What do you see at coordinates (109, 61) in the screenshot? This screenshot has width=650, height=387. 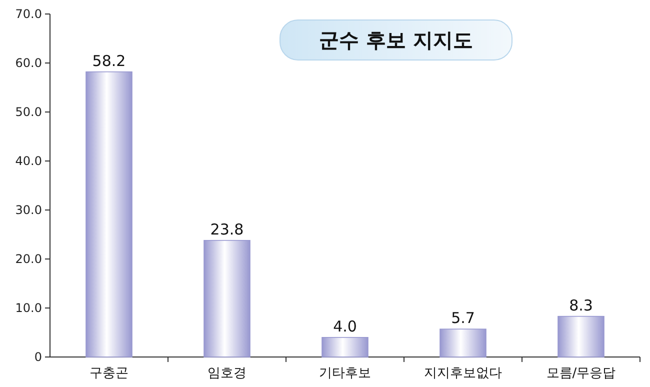 I see `data-label: 58.2` at bounding box center [109, 61].